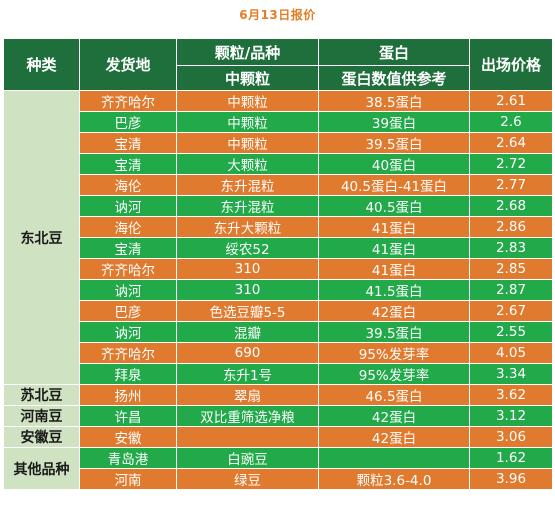  Describe the element at coordinates (394, 122) in the screenshot. I see `protein-cell: 39蛋白` at that location.